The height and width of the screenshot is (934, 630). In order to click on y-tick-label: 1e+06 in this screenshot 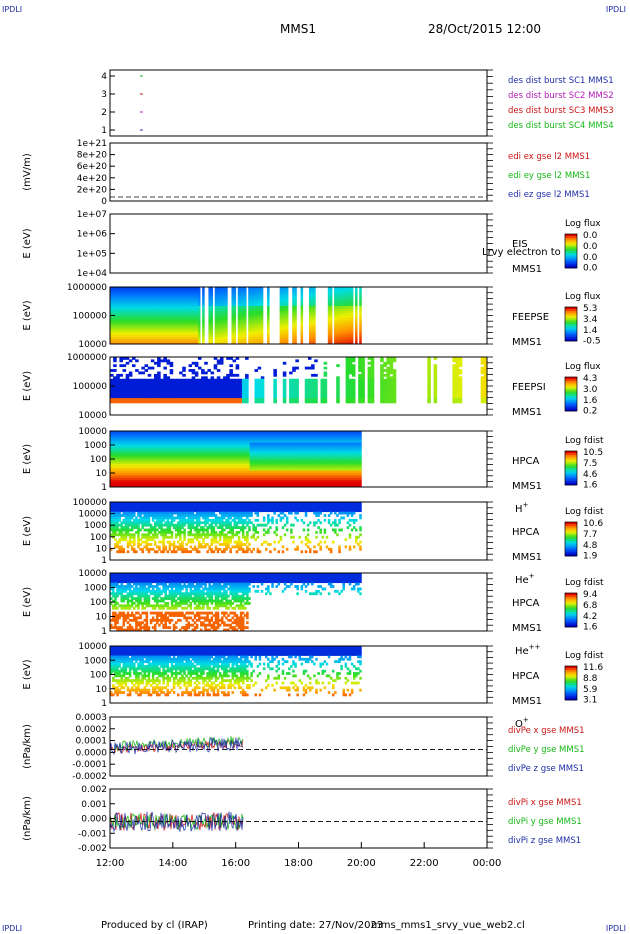, I will do `click(92, 235)`.